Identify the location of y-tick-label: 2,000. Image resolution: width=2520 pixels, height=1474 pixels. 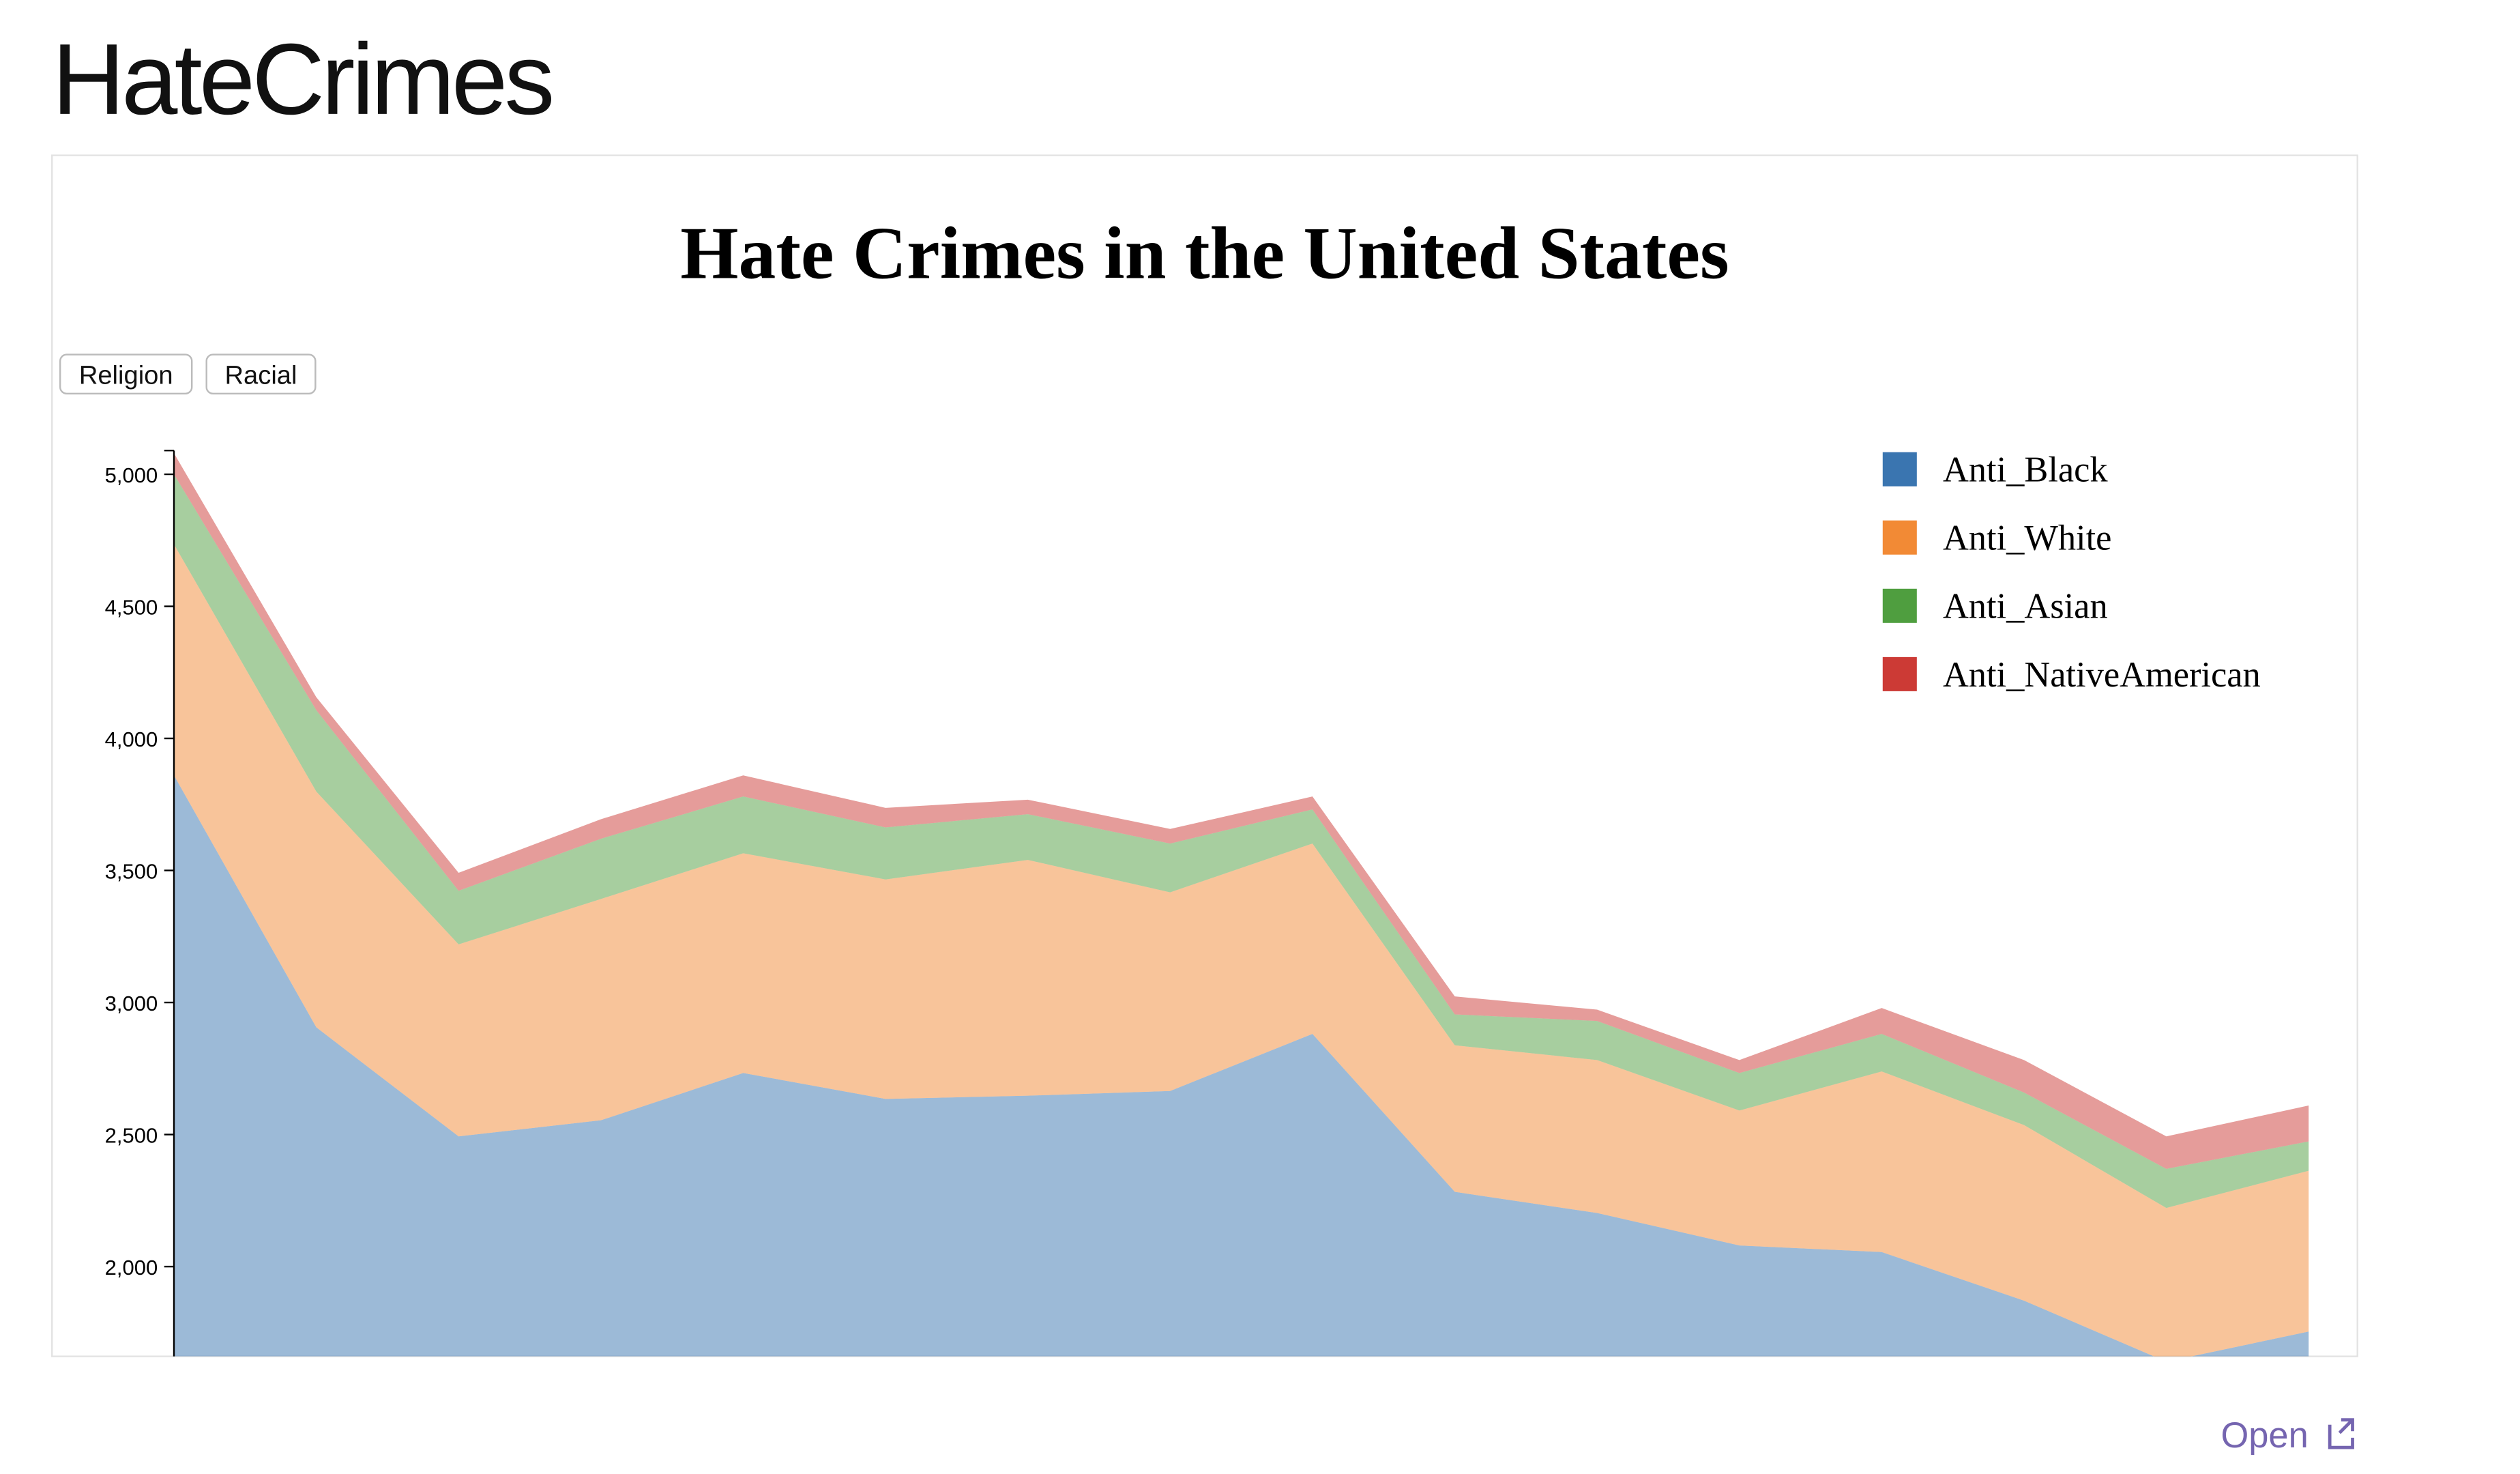
(131, 1268).